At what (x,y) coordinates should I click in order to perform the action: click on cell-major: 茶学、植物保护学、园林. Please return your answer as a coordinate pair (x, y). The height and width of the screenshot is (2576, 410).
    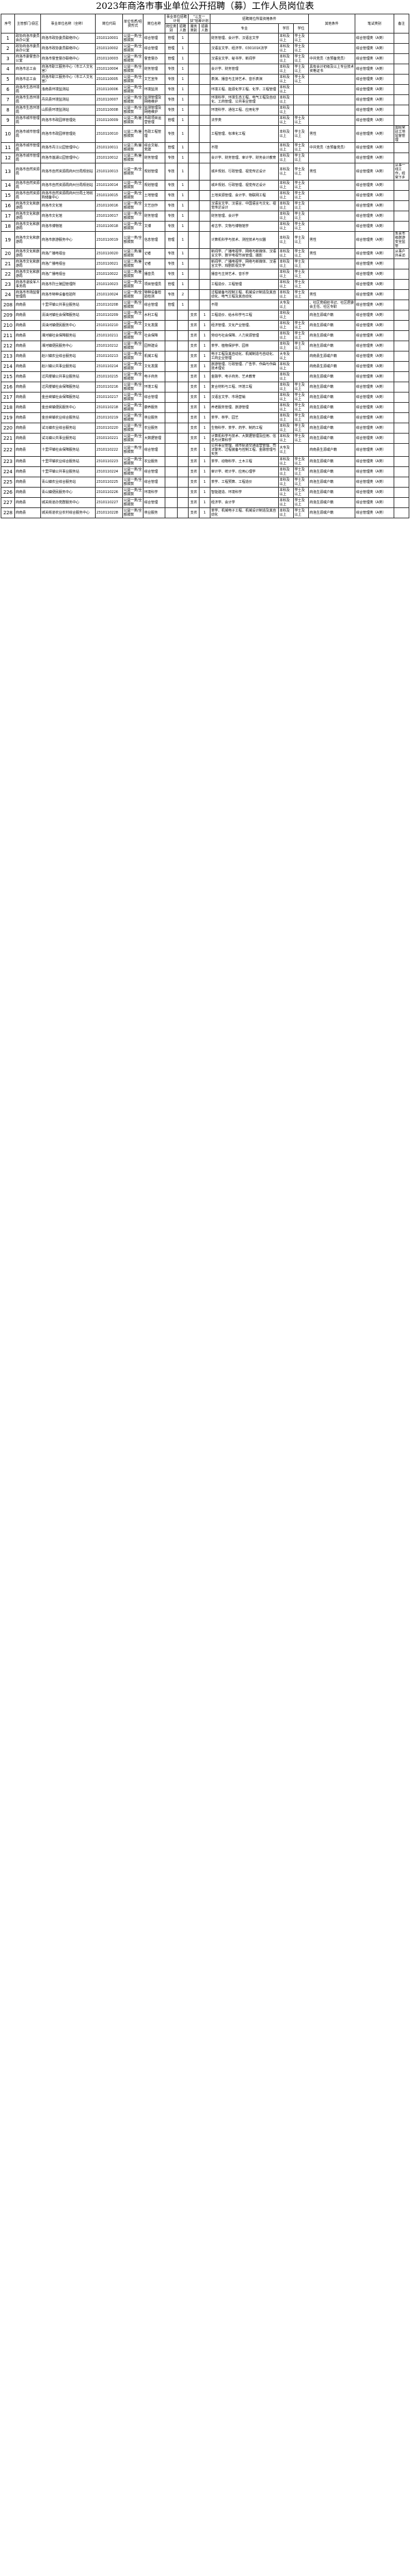
    Looking at the image, I should click on (244, 346).